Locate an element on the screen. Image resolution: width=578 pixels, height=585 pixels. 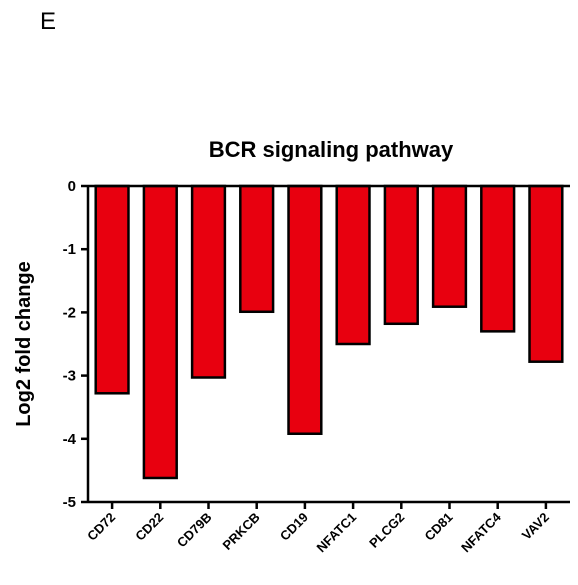
y-tick-label: -5 is located at coordinates (69, 502).